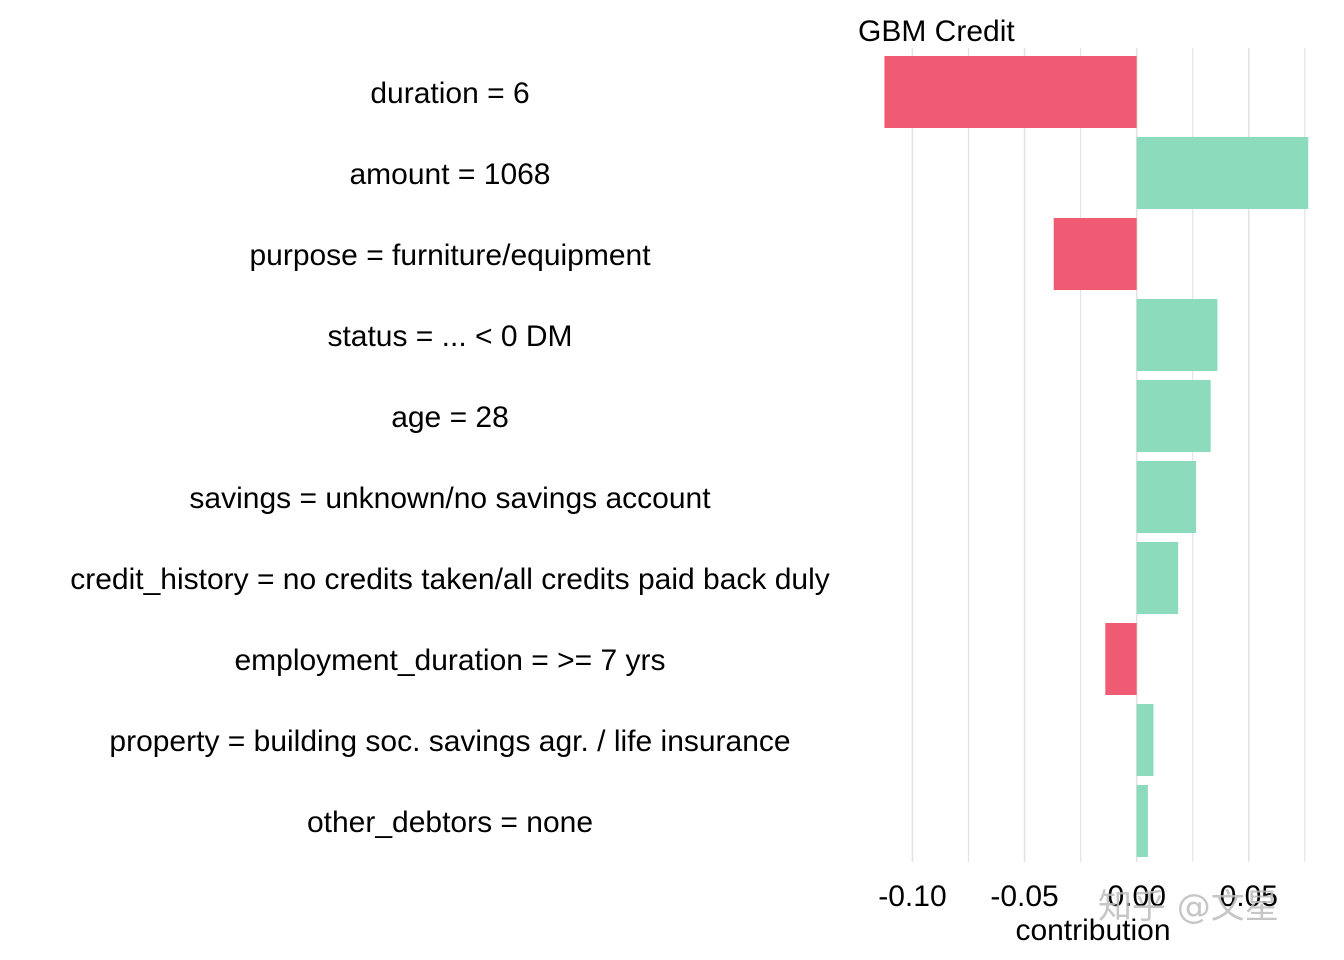 This screenshot has width=1344, height=960. Describe the element at coordinates (450, 417) in the screenshot. I see `feature-label-4: age = 28` at that location.